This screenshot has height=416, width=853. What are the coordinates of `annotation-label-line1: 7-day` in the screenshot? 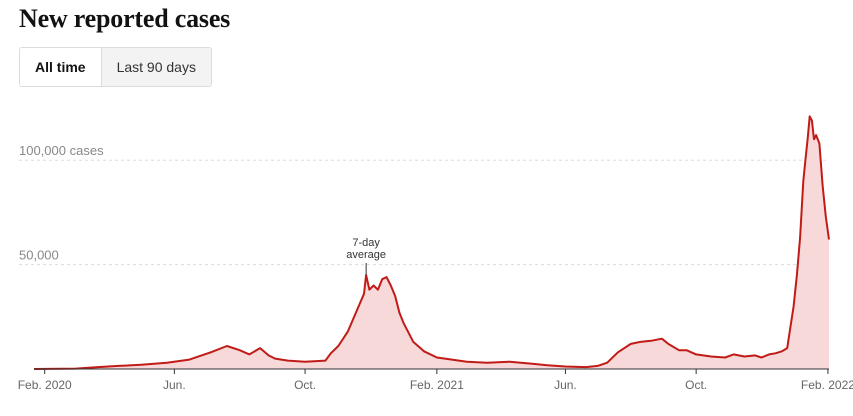 It's located at (366, 243).